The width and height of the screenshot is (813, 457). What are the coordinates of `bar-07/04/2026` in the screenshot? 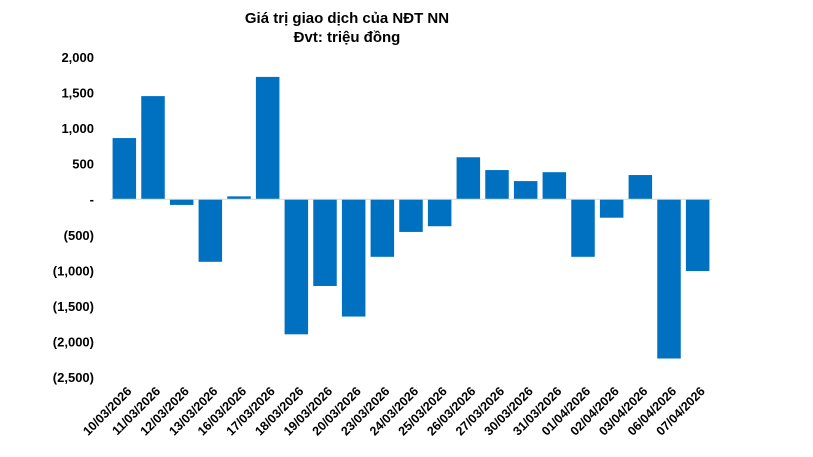 It's located at (697, 235).